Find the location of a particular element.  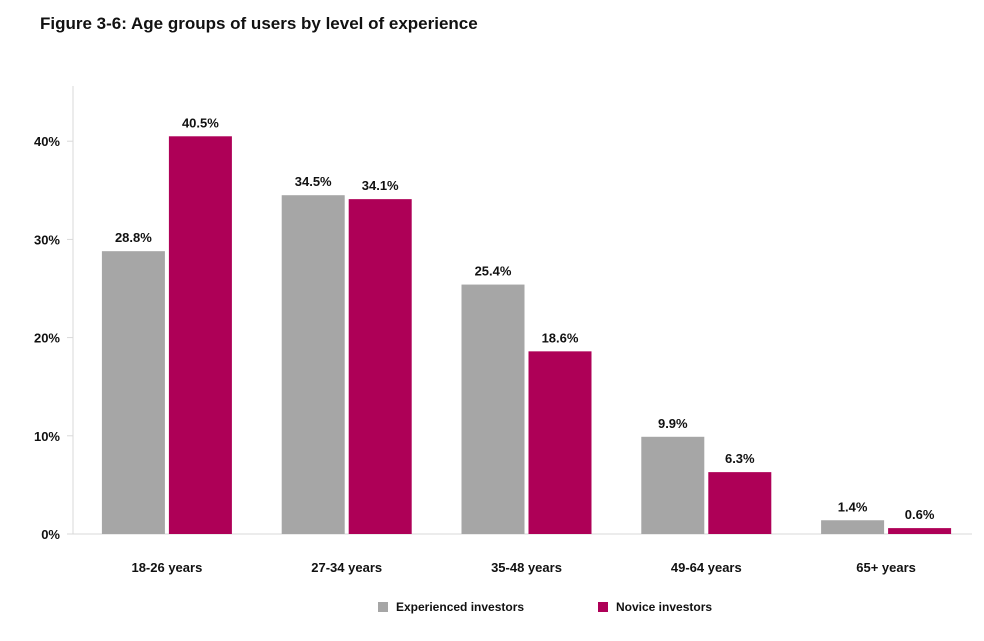

x-tick-label: 18-26 years is located at coordinates (166, 567).